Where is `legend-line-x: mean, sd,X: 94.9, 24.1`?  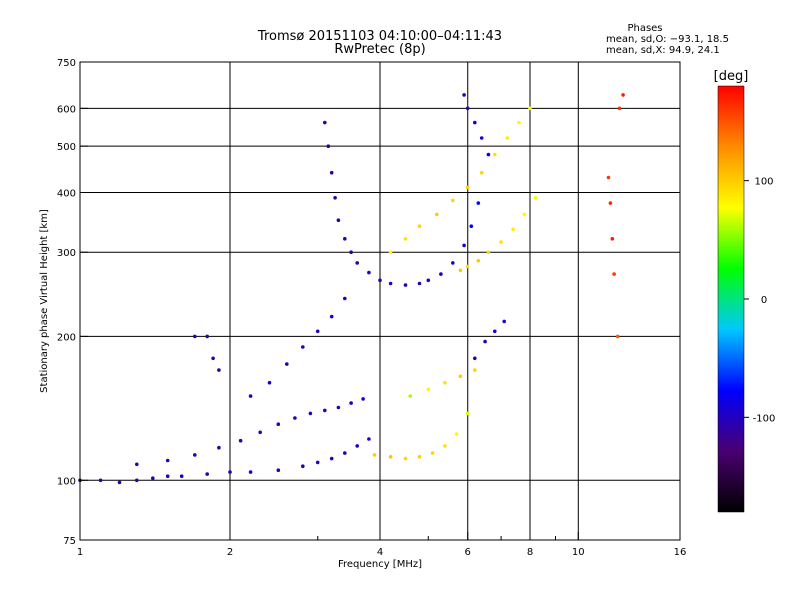 legend-line-x: mean, sd,X: 94.9, 24.1 is located at coordinates (663, 50).